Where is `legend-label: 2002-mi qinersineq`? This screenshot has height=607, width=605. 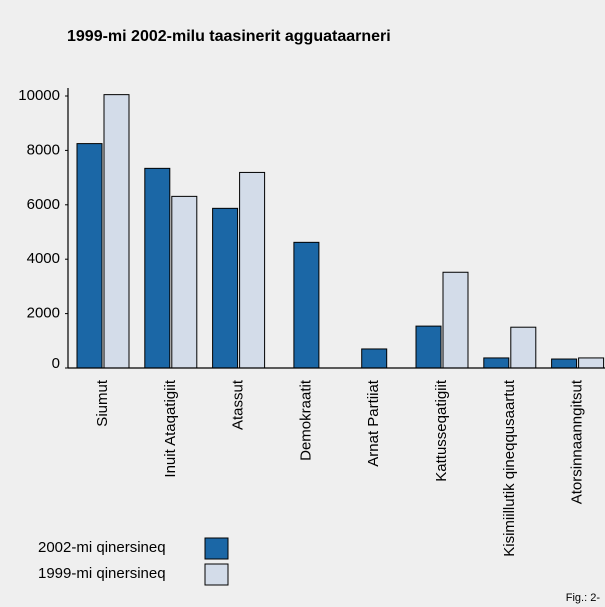
legend-label: 2002-mi qinersineq is located at coordinates (102, 547).